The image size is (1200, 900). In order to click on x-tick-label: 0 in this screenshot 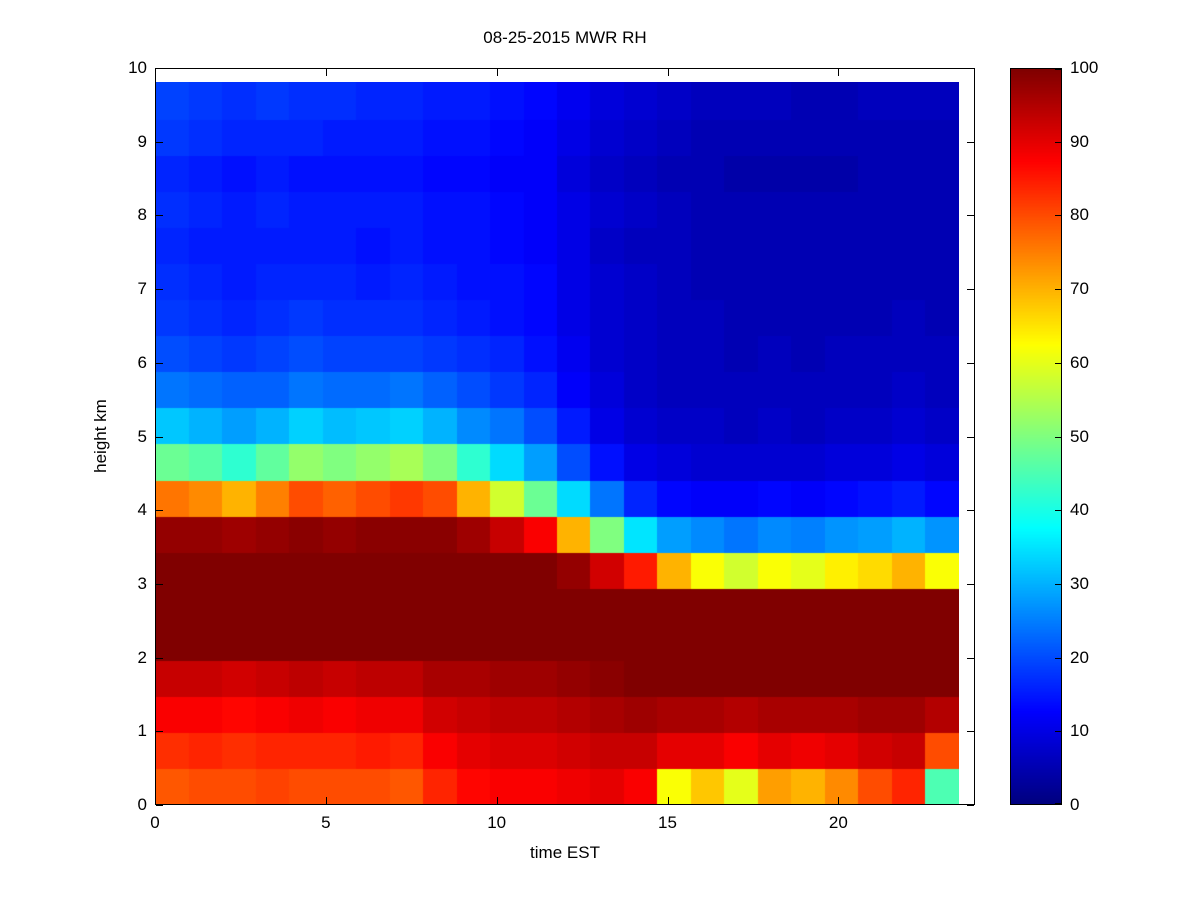, I will do `click(155, 822)`.